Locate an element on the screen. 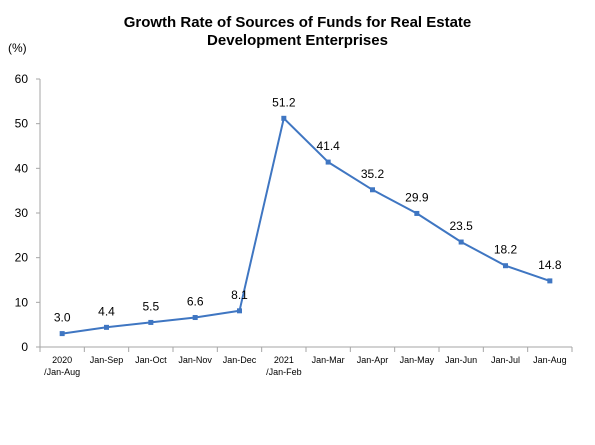  data-label: 5.5 is located at coordinates (150, 306).